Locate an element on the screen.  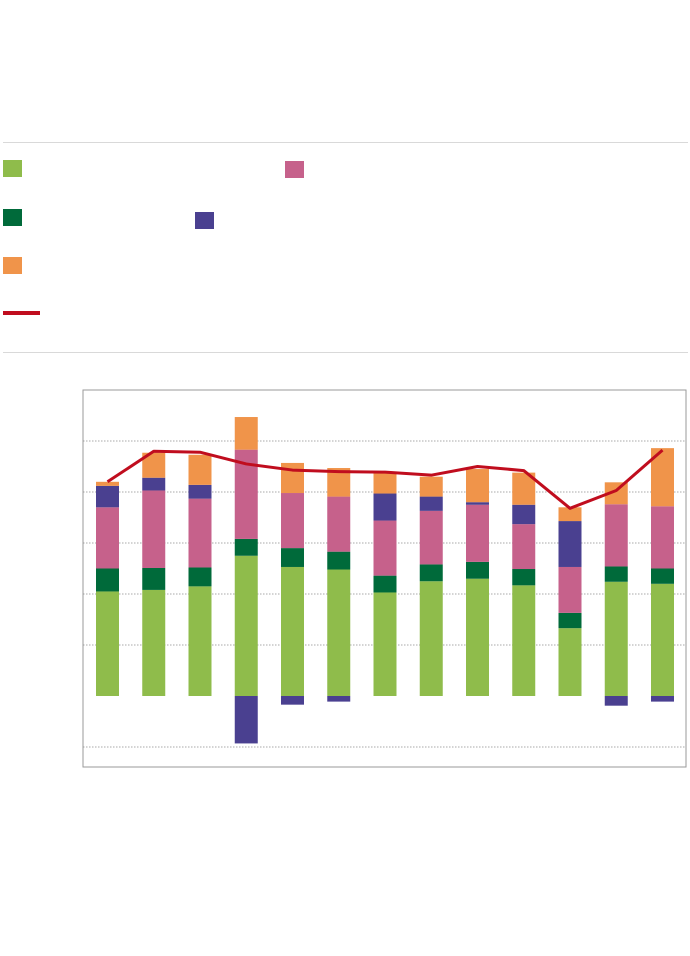
legend-bottom-rule is located at coordinates (345, 352).